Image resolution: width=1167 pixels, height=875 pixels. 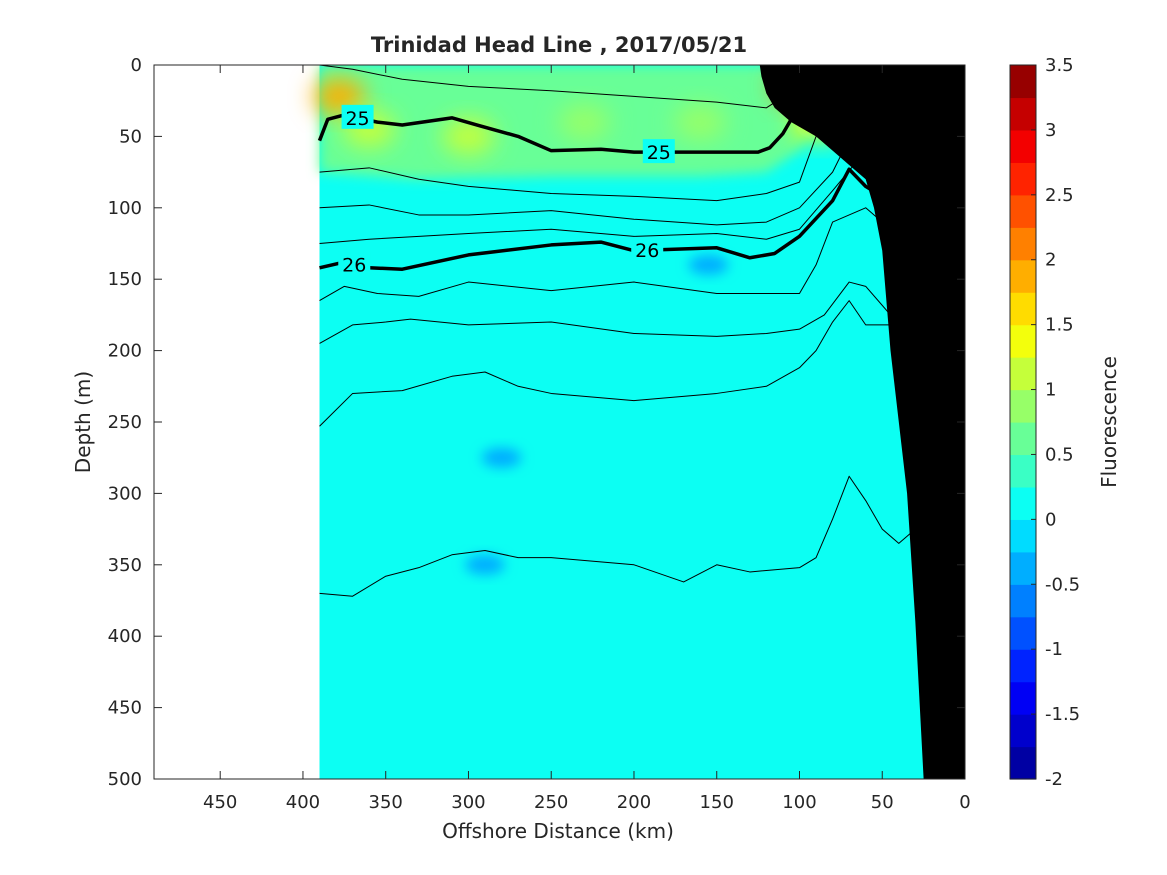 I want to click on contour-label-25-2: 25, so click(x=659, y=153).